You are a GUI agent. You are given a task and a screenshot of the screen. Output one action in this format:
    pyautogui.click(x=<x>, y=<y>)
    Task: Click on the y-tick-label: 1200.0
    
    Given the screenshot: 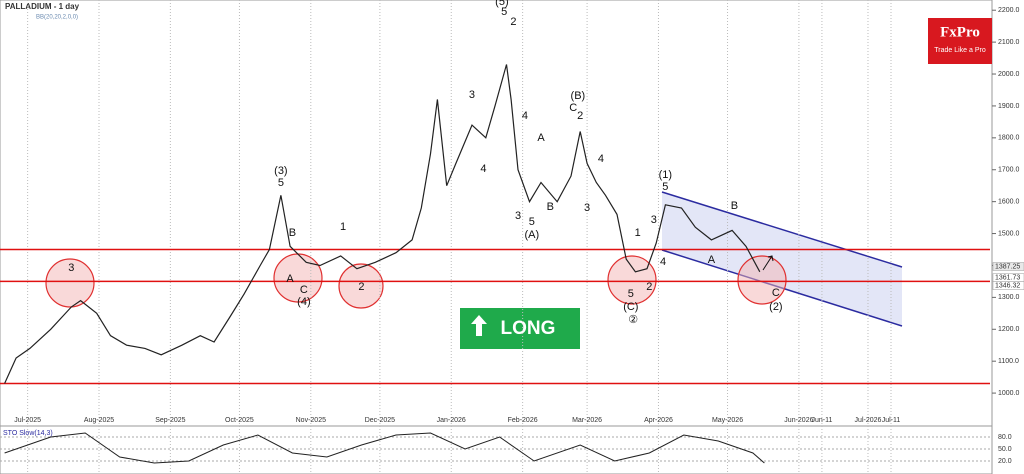 What is the action you would take?
    pyautogui.click(x=1009, y=329)
    